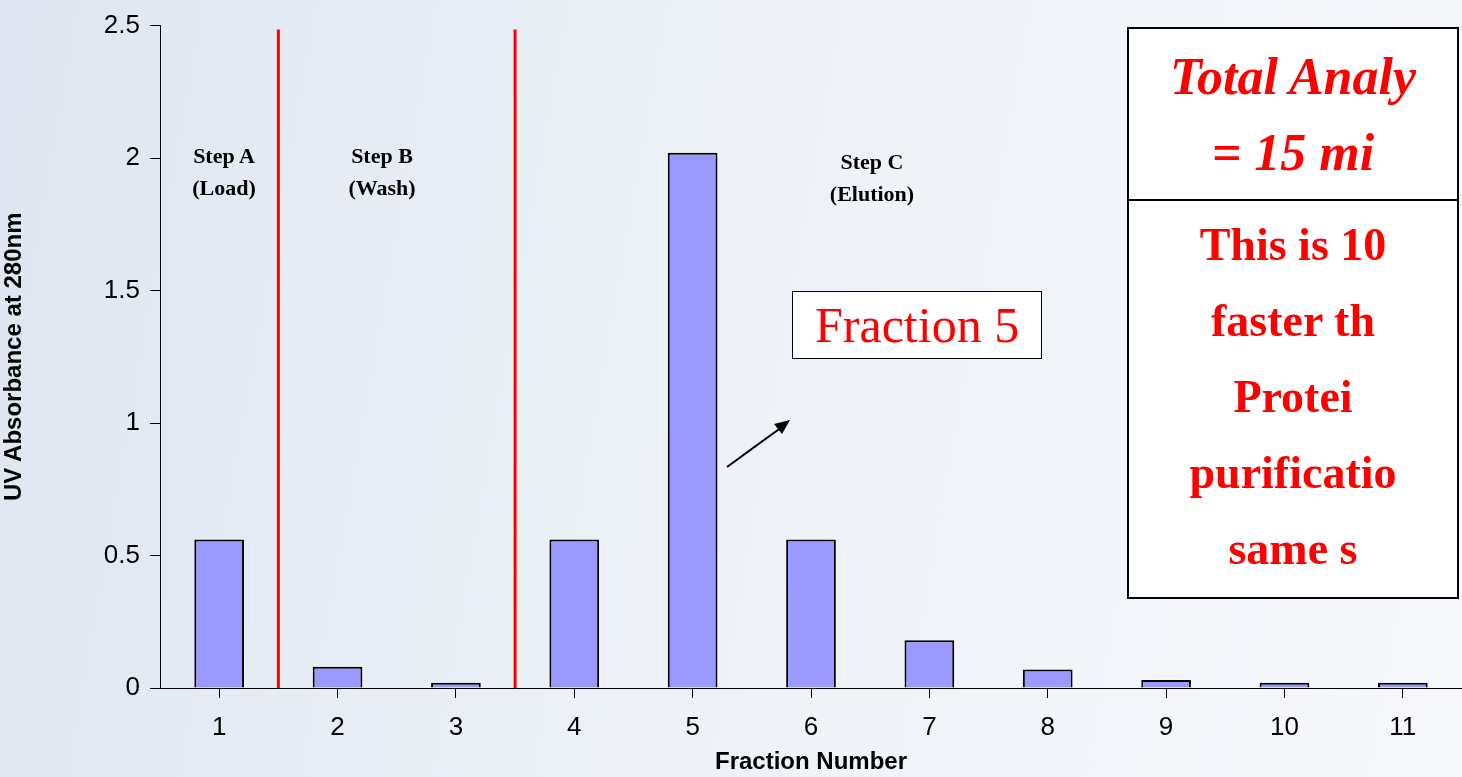 This screenshot has height=777, width=1462. I want to click on x-tick-label: 10, so click(1284, 725).